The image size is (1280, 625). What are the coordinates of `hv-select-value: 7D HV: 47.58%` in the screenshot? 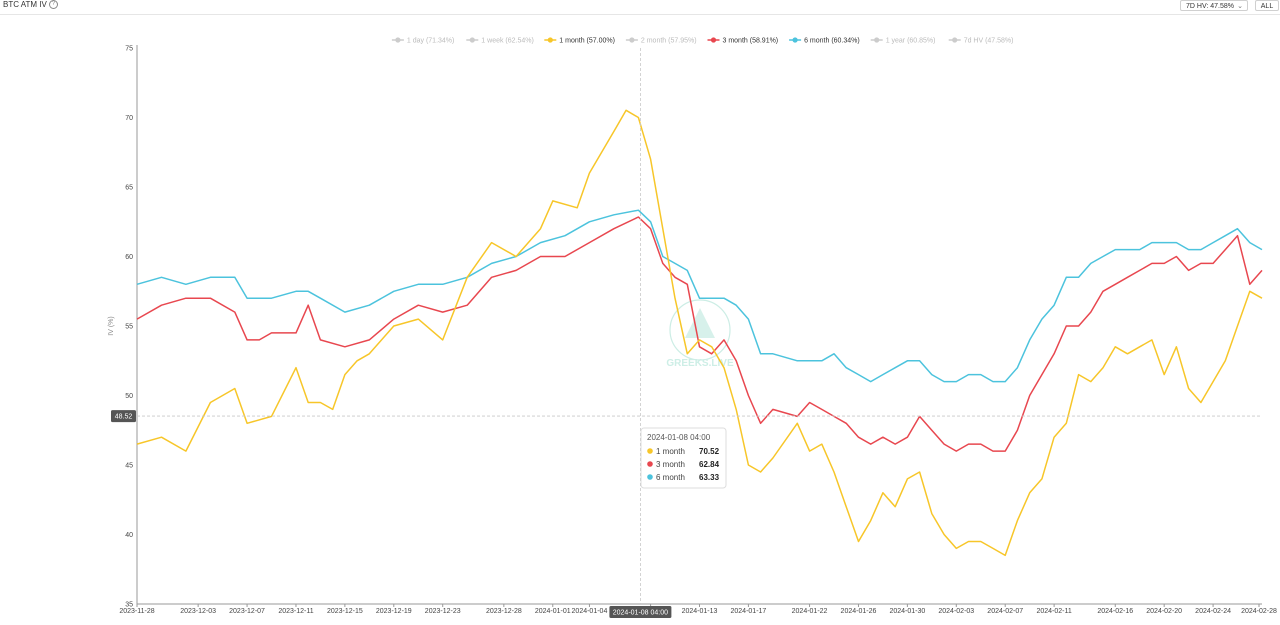 It's located at (1210, 6).